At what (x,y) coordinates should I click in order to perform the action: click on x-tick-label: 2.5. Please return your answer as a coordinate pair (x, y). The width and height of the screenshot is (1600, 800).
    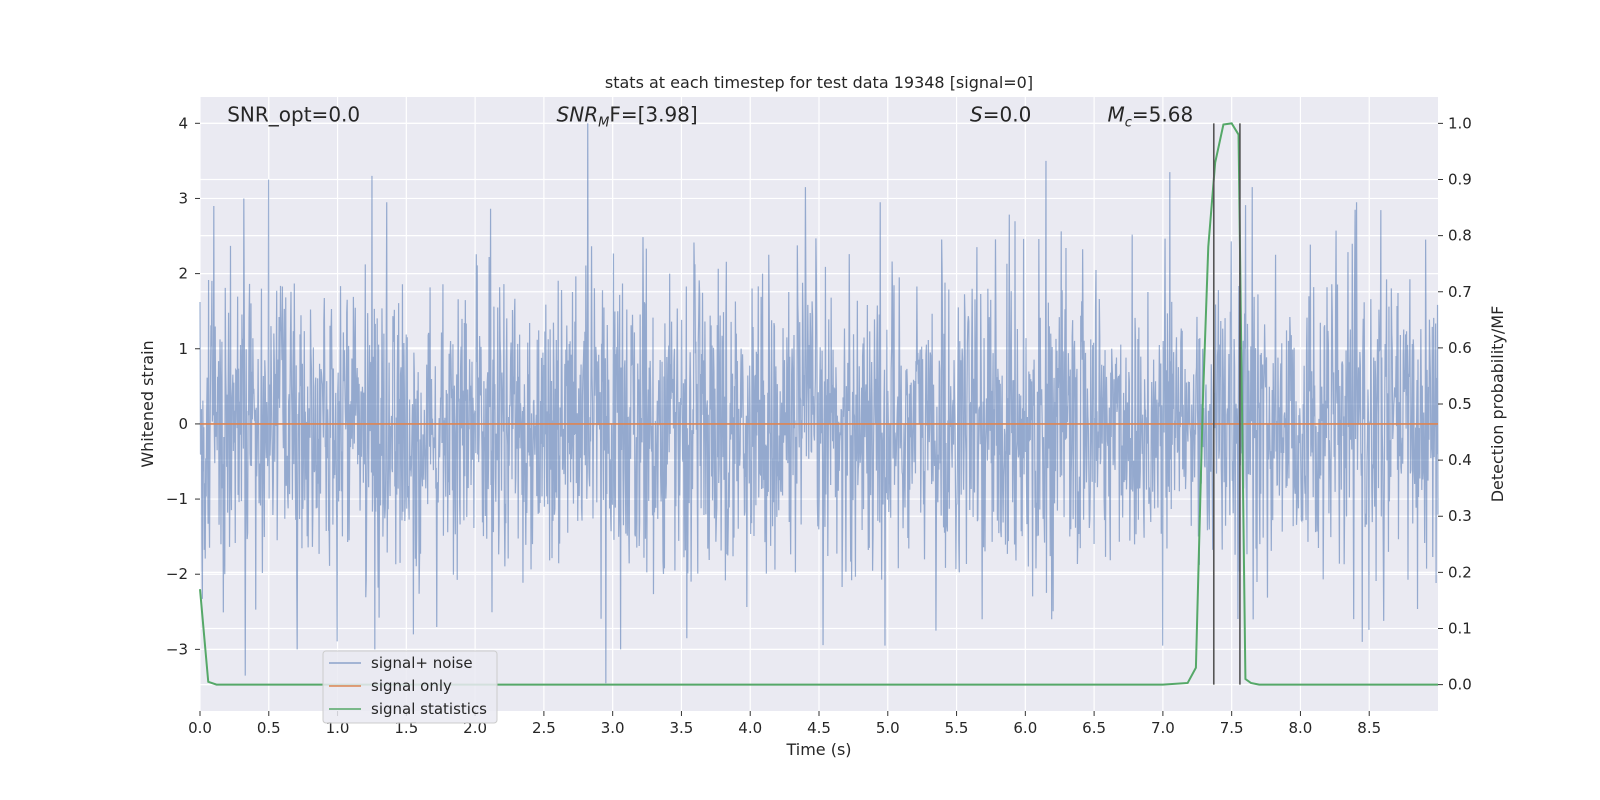
    Looking at the image, I should click on (544, 728).